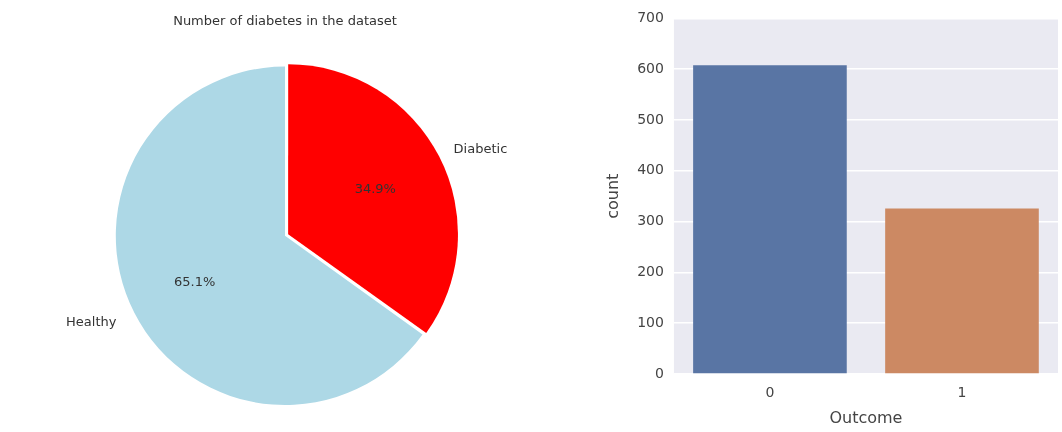 This screenshot has width=1062, height=432. What do you see at coordinates (195, 281) in the screenshot?
I see `data-label: 65.1%` at bounding box center [195, 281].